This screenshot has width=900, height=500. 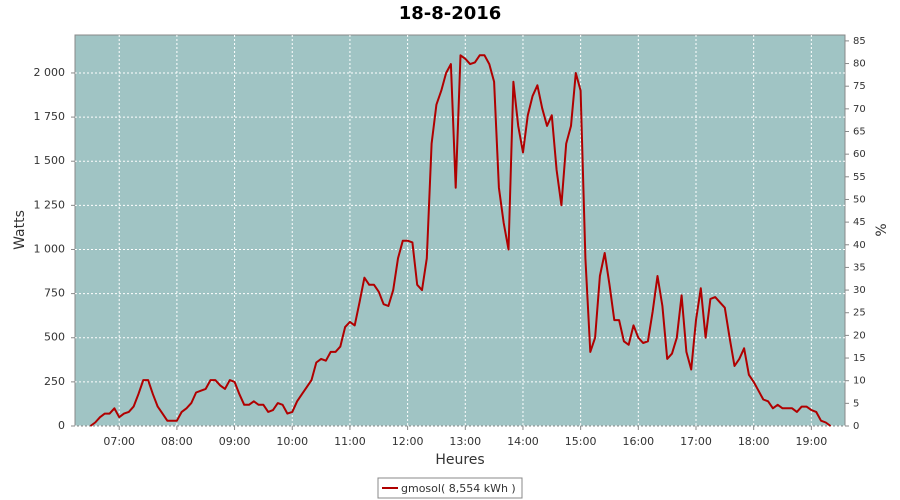 What do you see at coordinates (859, 290) in the screenshot?
I see `y2-tick-label: 30` at bounding box center [859, 290].